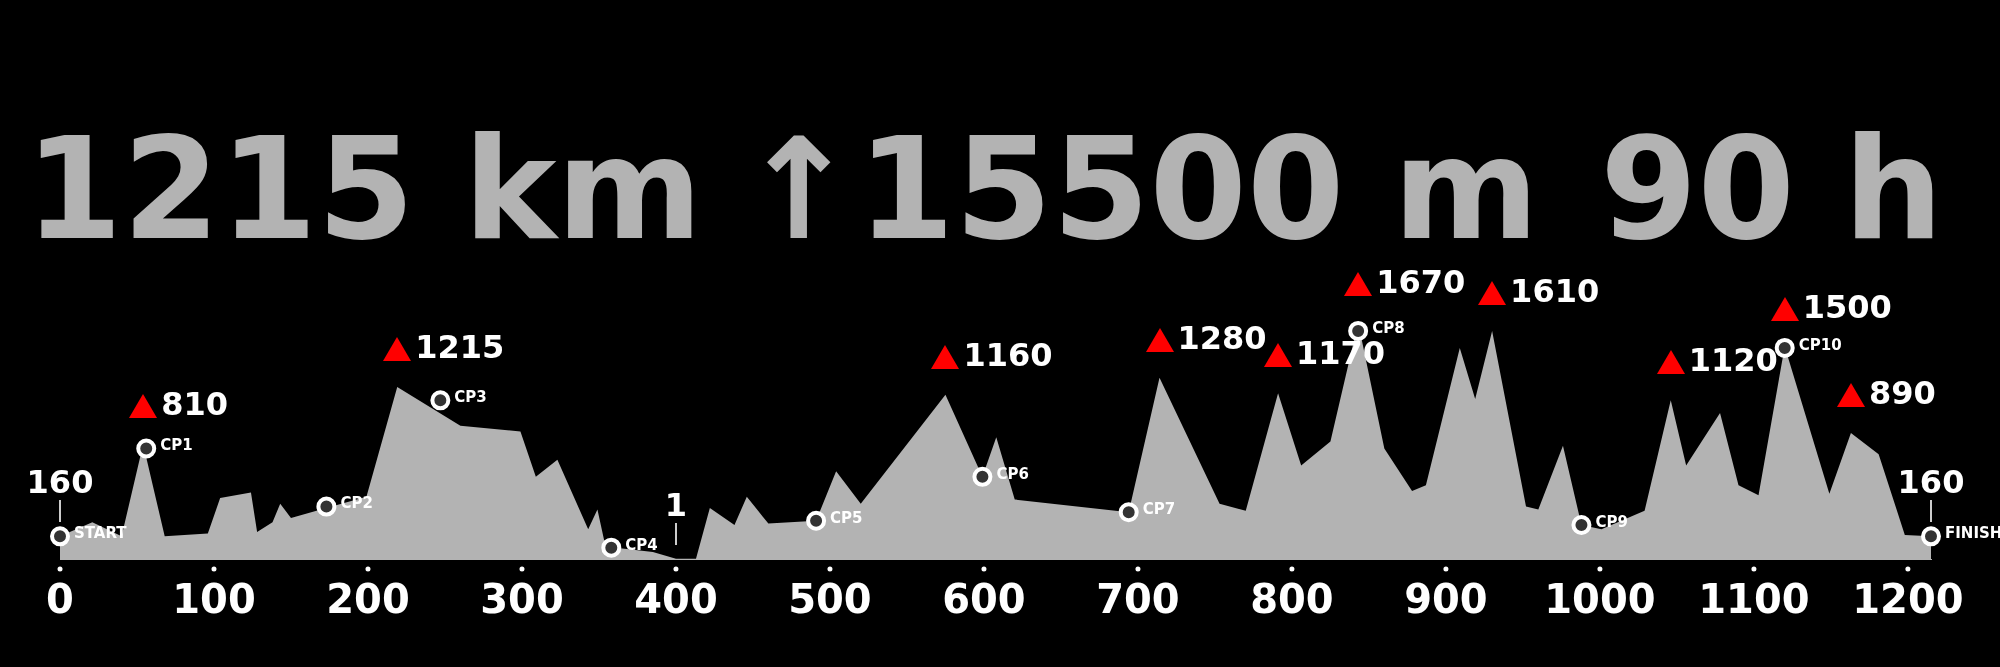 The image size is (2000, 667). Describe the element at coordinates (1388, 327) in the screenshot. I see `data-label: CP8` at that location.